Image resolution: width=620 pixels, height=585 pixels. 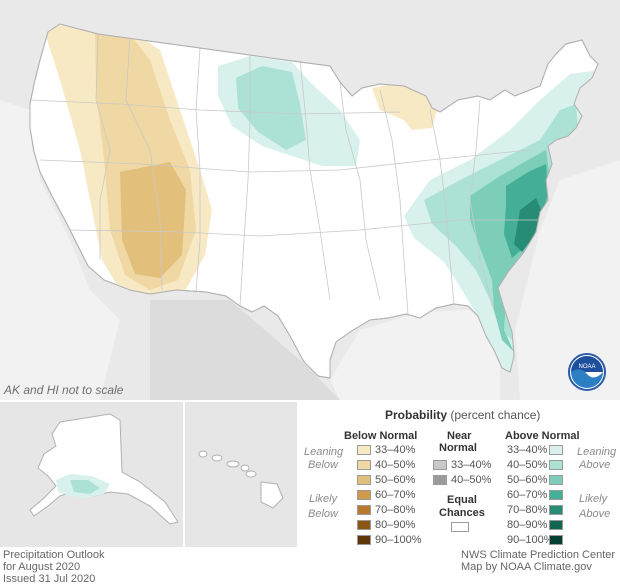 What do you see at coordinates (395, 480) in the screenshot?
I see `below-label-2: 50–60%` at bounding box center [395, 480].